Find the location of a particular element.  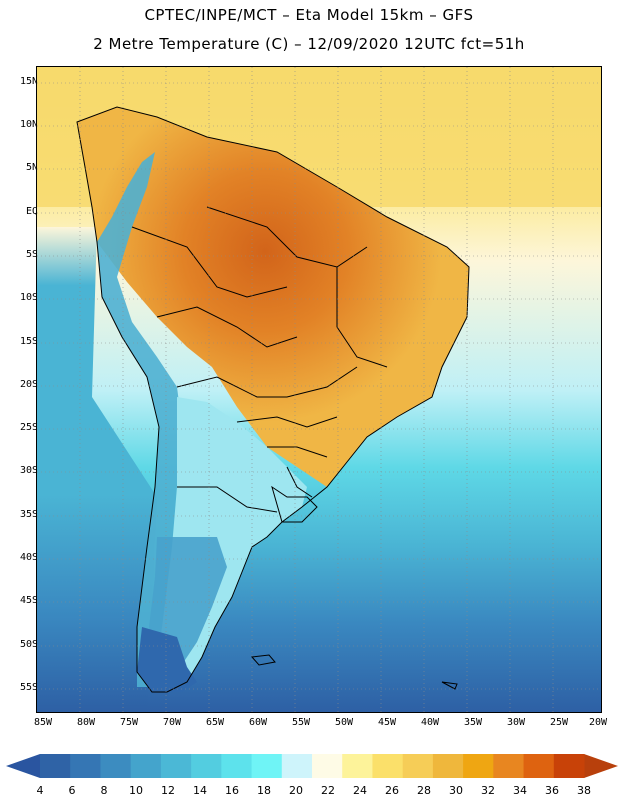

lon-label-85w: 85W is located at coordinates (43, 722).